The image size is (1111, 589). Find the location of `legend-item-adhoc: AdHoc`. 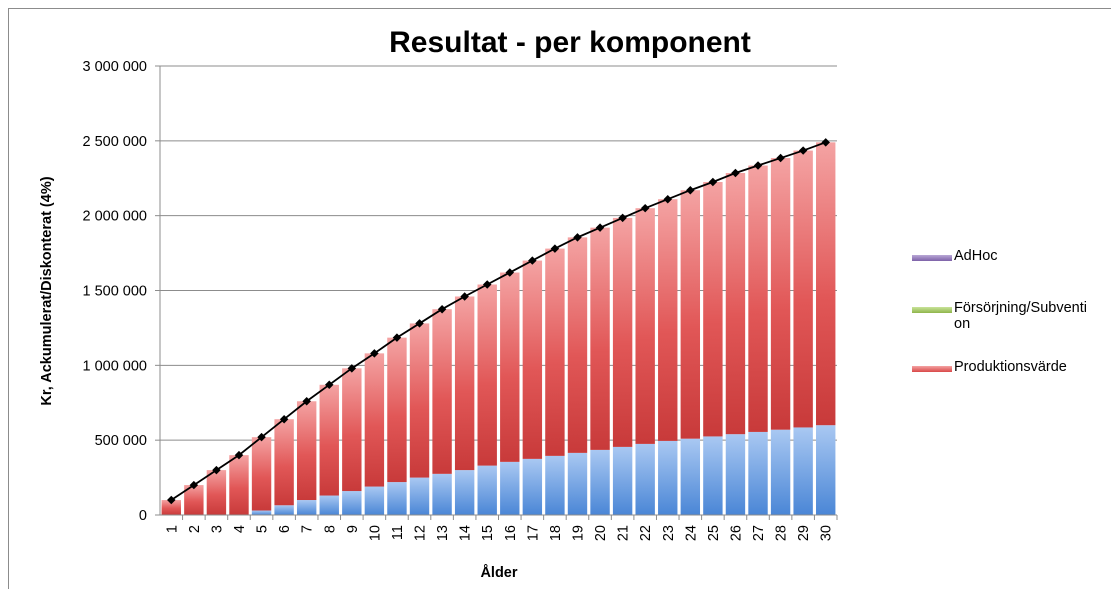

legend-item-adhoc: AdHoc is located at coordinates (1011, 256).